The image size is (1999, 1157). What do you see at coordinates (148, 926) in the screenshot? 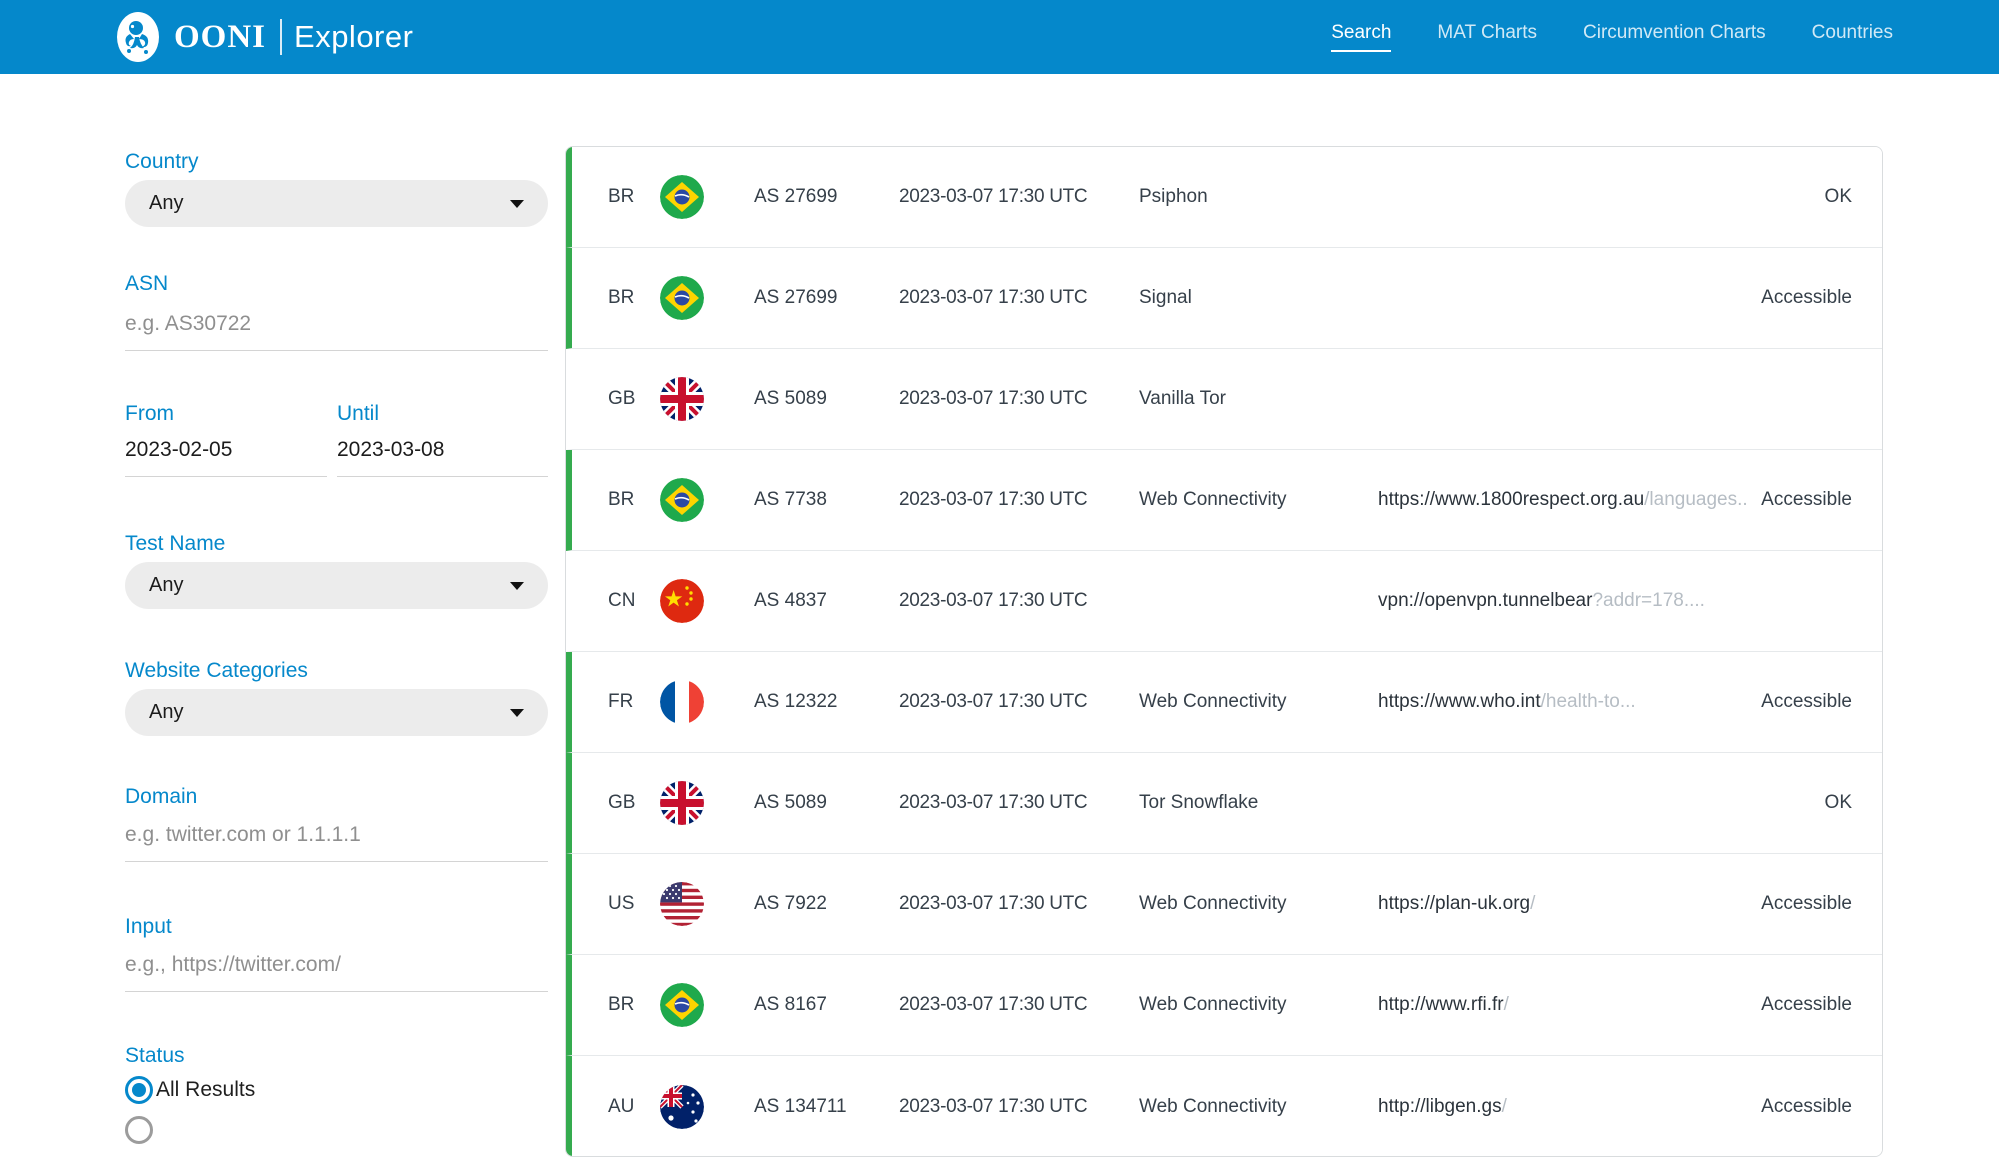
I see `input-label: Input` at bounding box center [148, 926].